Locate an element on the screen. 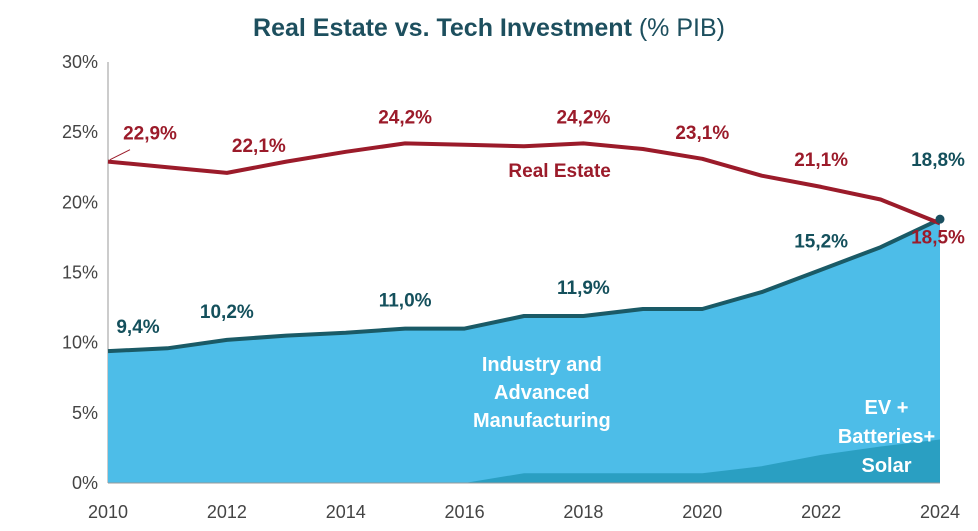 The width and height of the screenshot is (978, 531). y-tick-label: 15% is located at coordinates (80, 273).